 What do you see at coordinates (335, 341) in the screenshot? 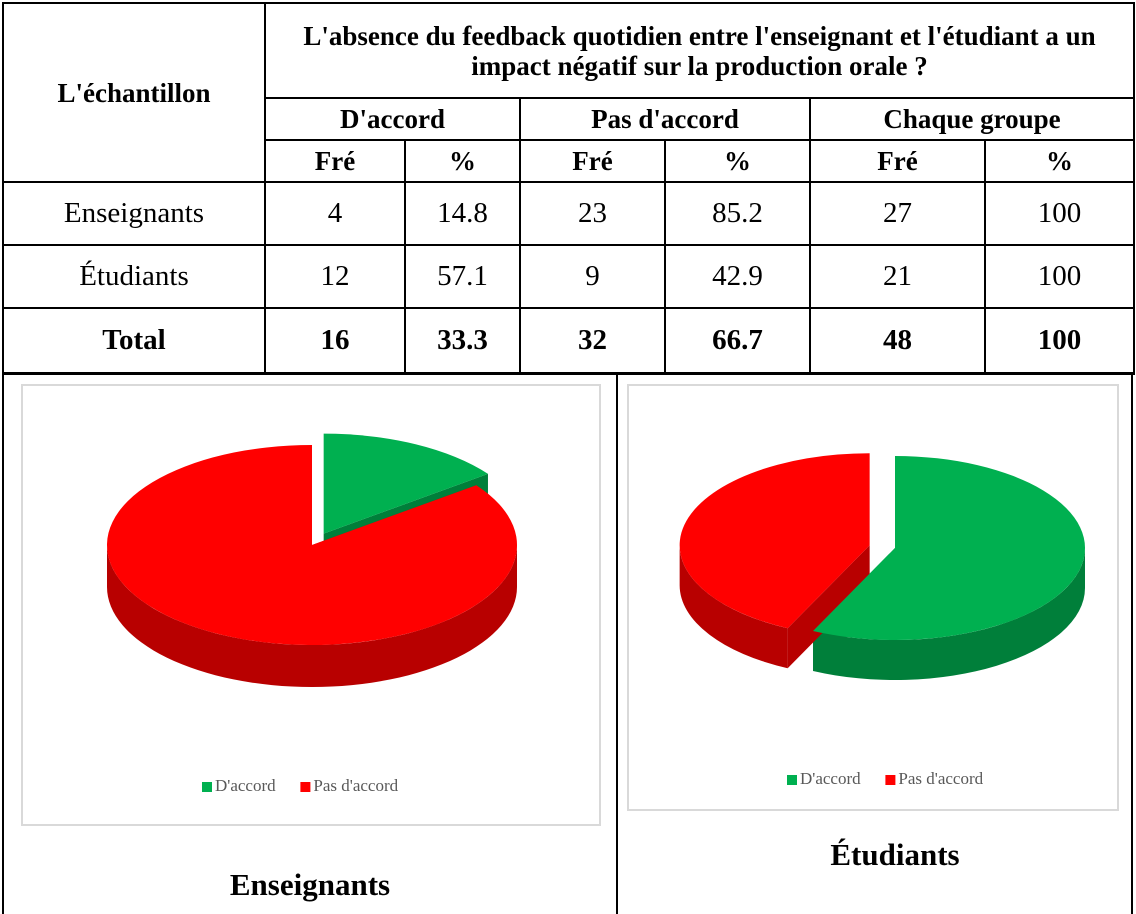
I see `table-cell: 16` at bounding box center [335, 341].